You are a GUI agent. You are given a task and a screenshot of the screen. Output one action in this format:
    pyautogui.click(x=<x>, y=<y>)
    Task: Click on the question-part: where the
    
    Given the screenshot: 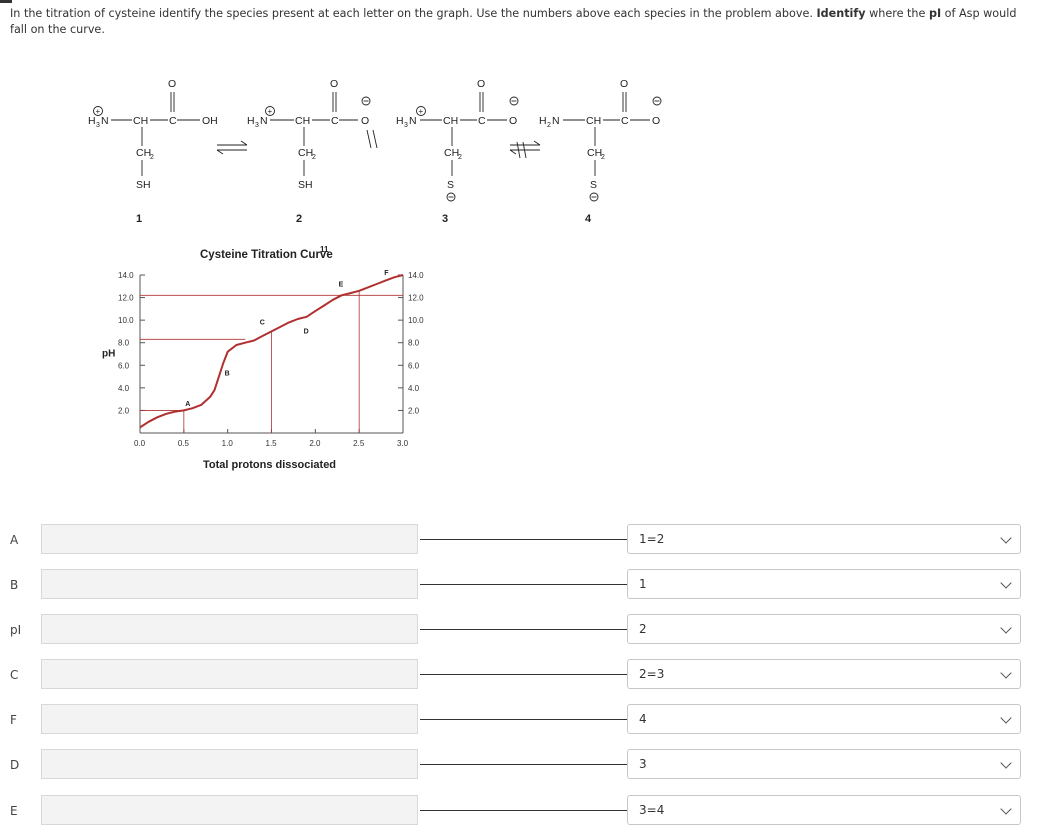 What is the action you would take?
    pyautogui.click(x=897, y=13)
    